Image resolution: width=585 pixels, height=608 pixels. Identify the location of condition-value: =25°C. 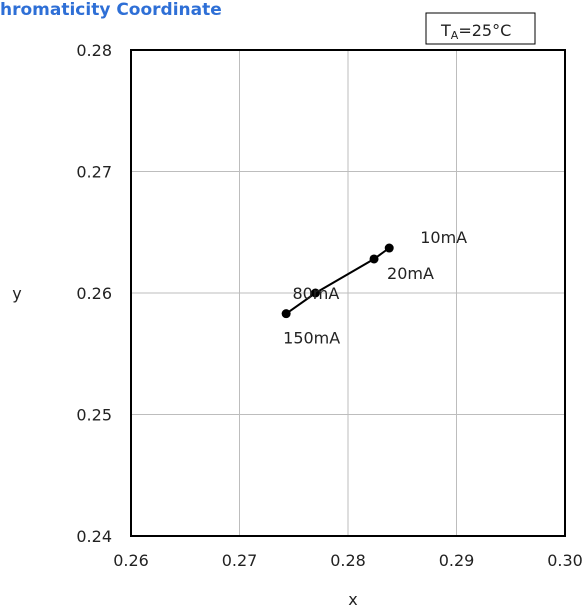
(484, 30).